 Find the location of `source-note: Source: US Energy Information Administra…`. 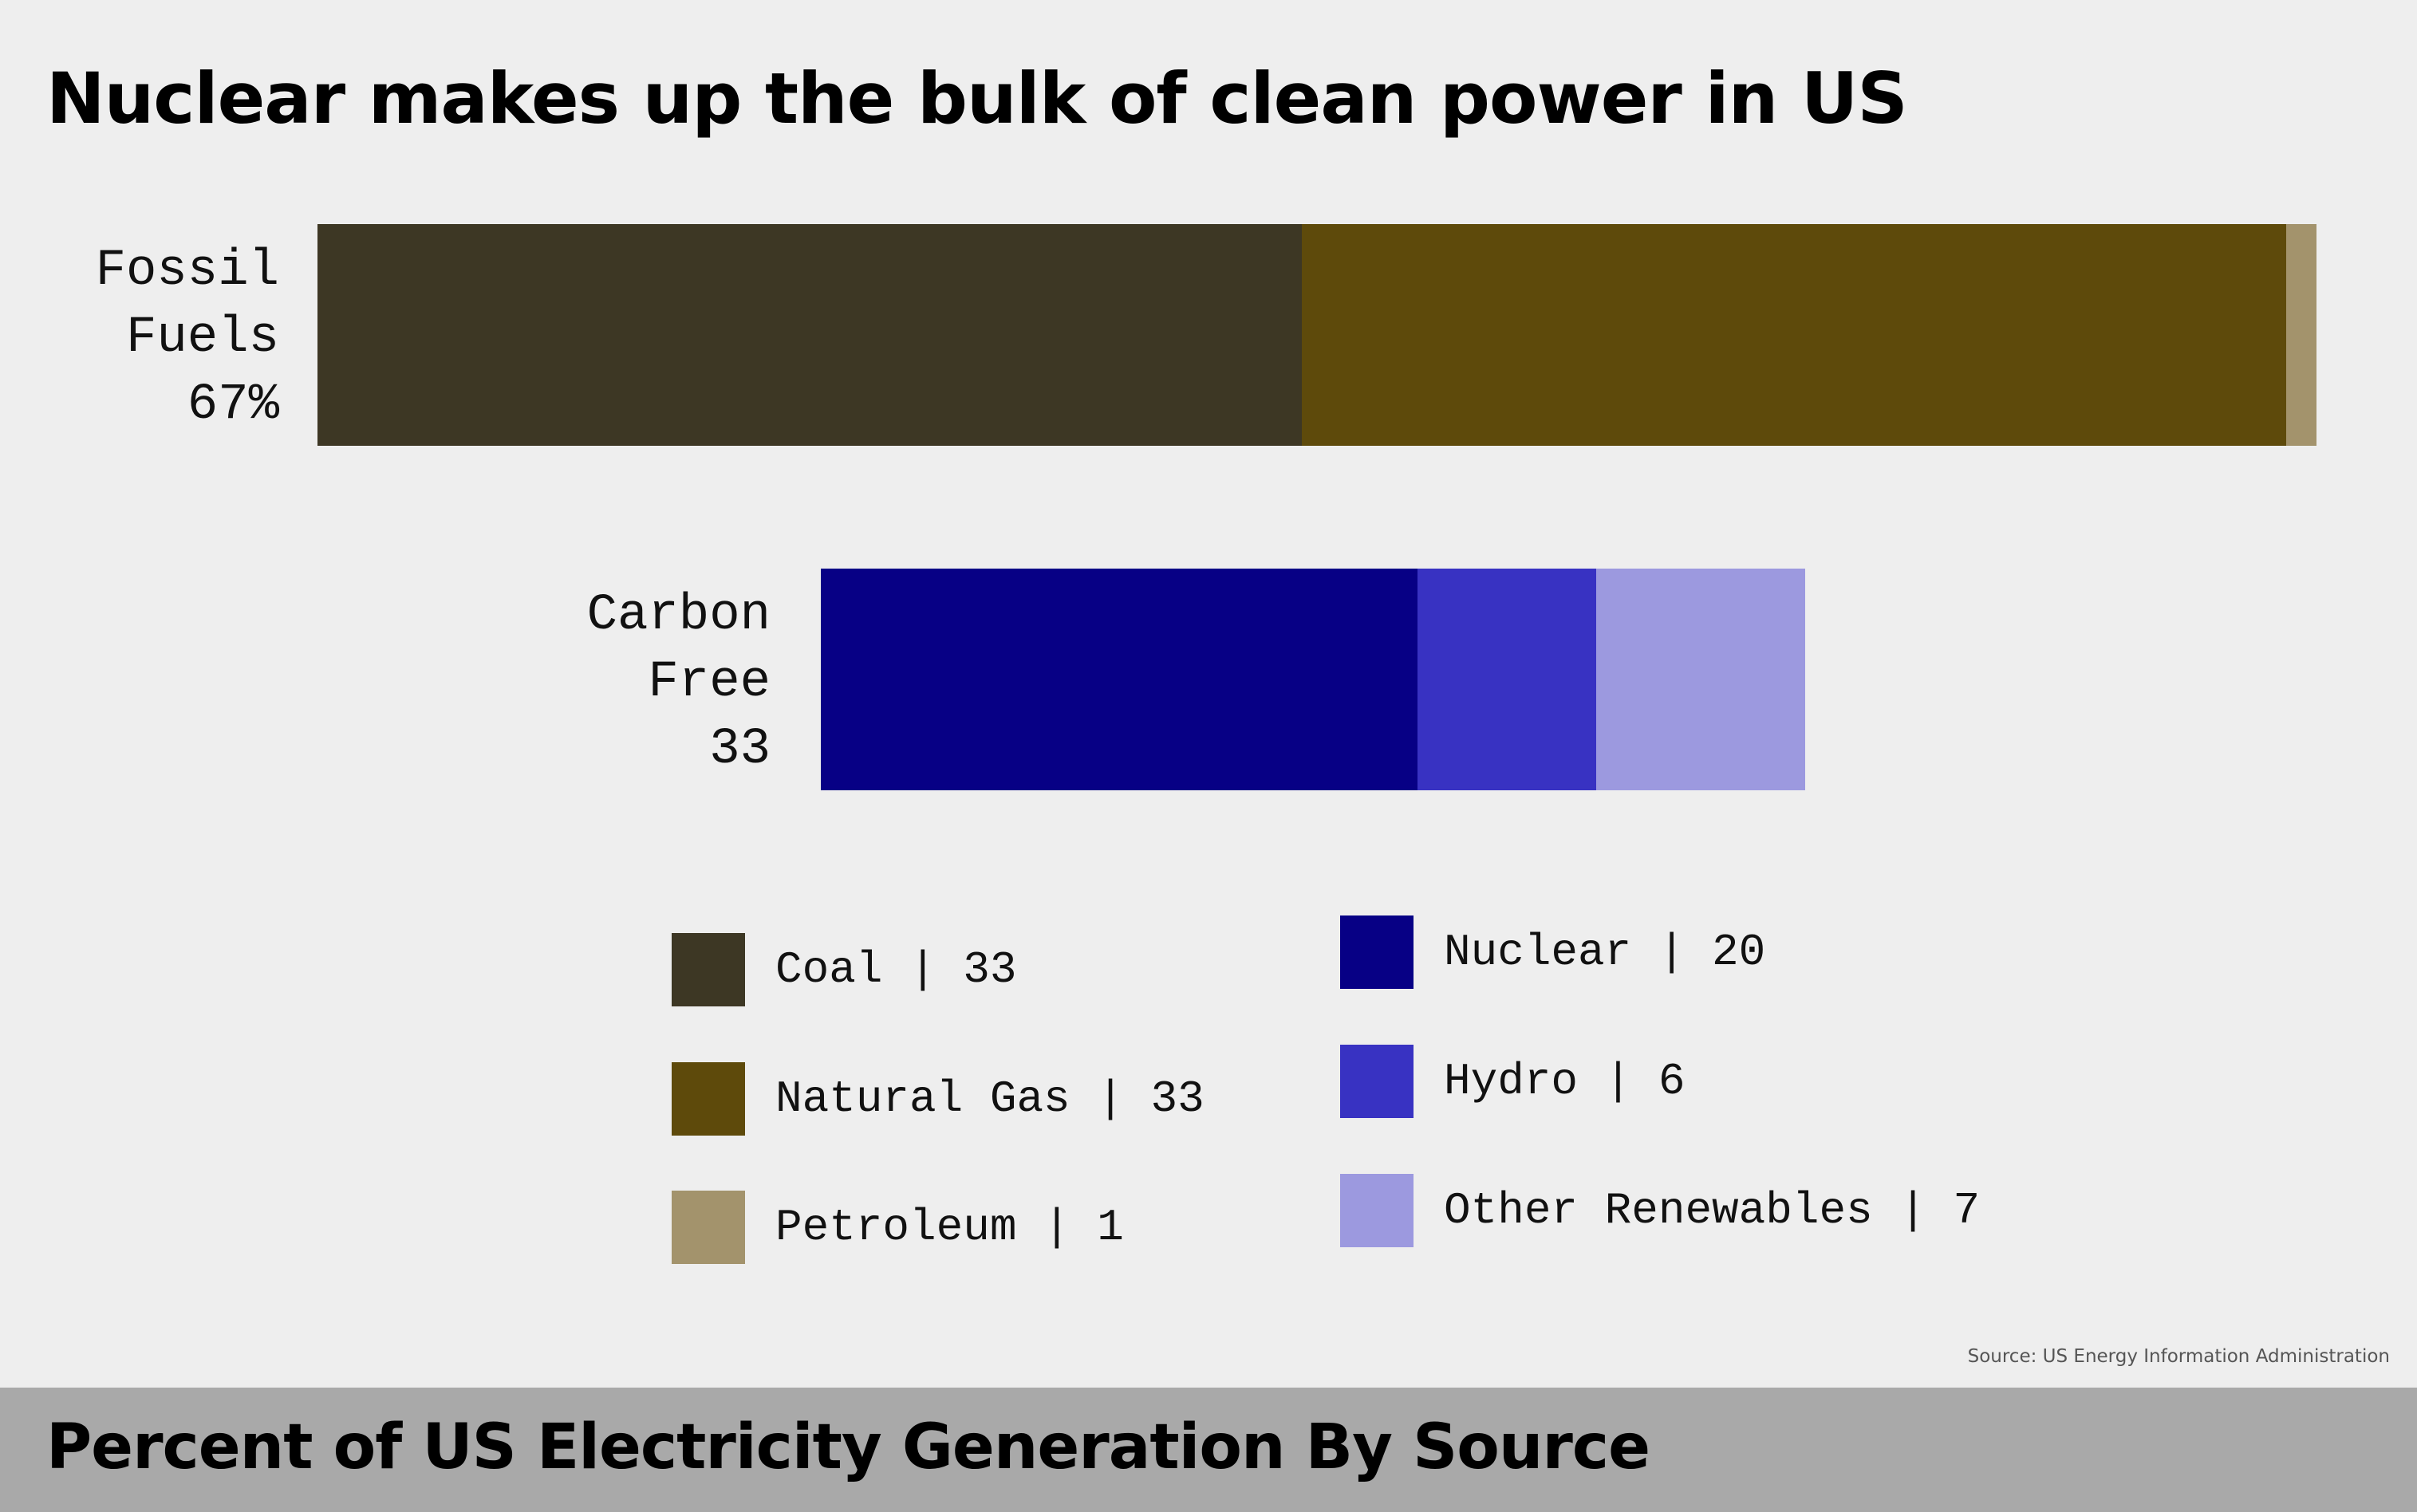

source-note: Source: US Energy Information Administra… is located at coordinates (2179, 1356).